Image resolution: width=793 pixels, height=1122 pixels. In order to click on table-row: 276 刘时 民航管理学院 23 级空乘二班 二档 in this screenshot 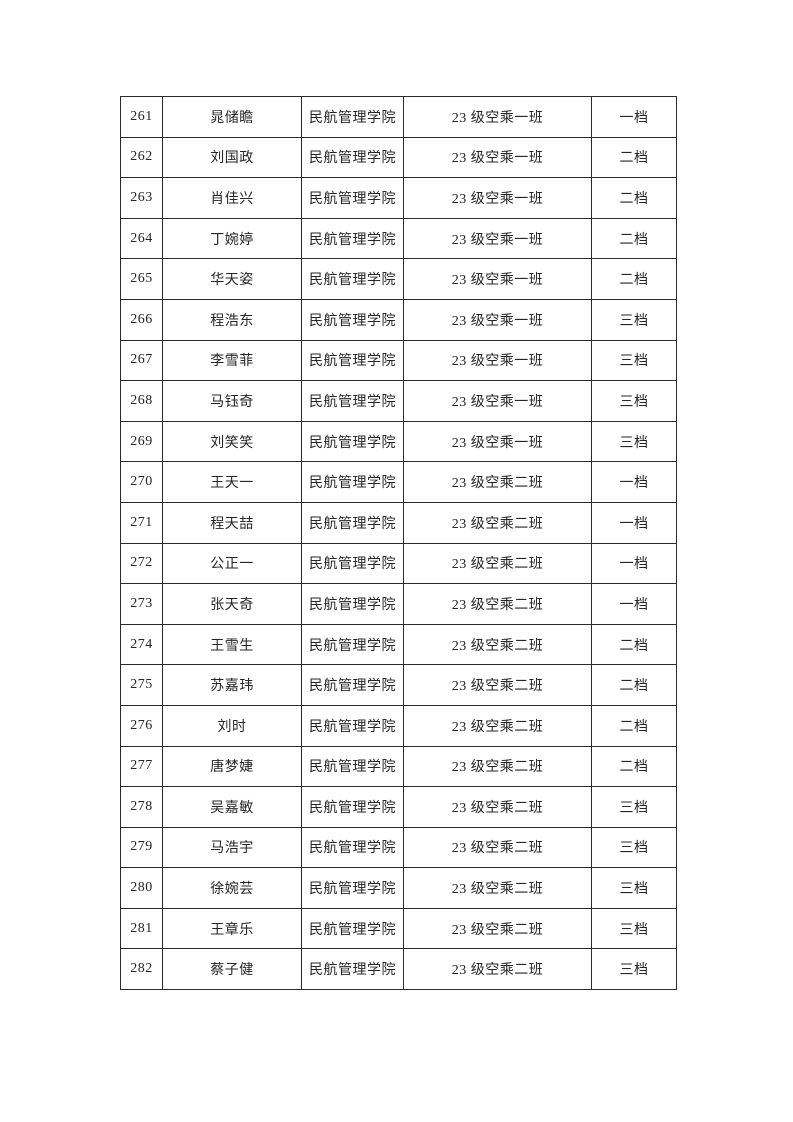, I will do `click(398, 725)`.